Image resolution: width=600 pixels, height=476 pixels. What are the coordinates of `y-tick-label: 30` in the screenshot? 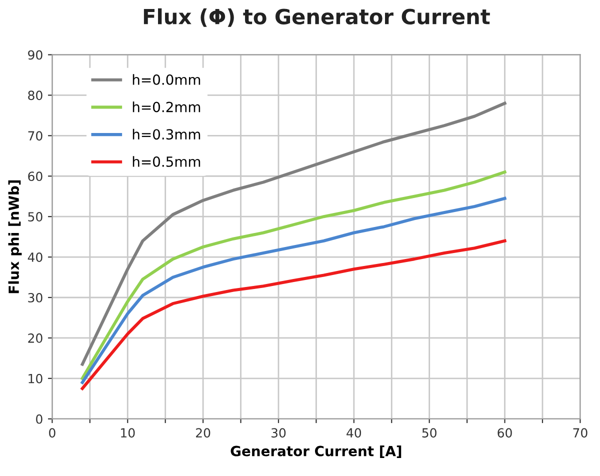 It's located at (35, 297).